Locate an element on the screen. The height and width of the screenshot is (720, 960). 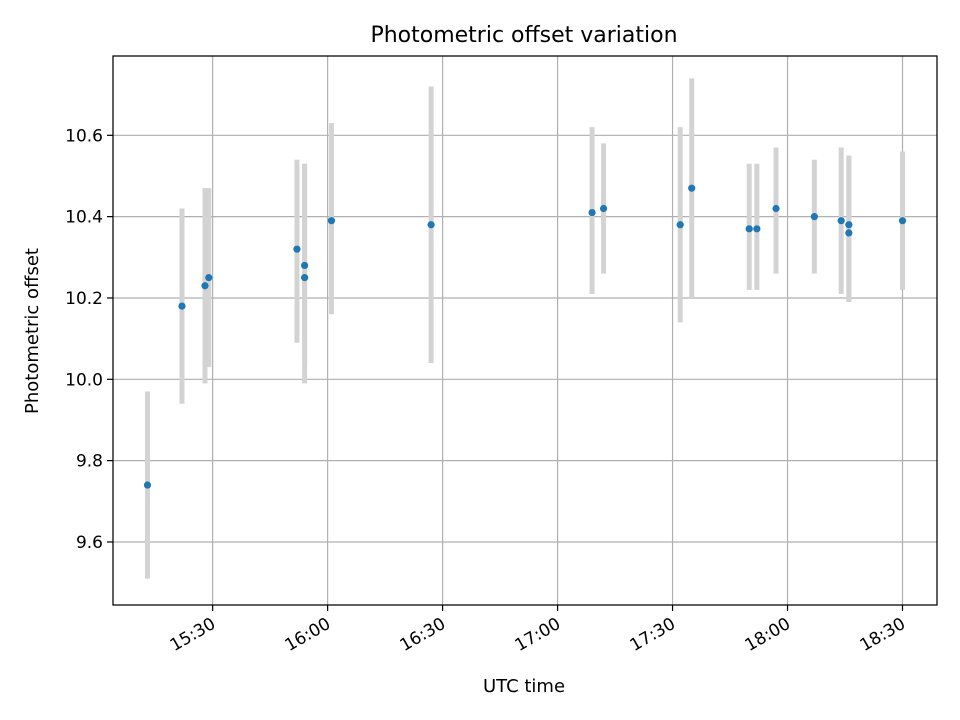
y-tick-label: 9.8 is located at coordinates (89, 462).